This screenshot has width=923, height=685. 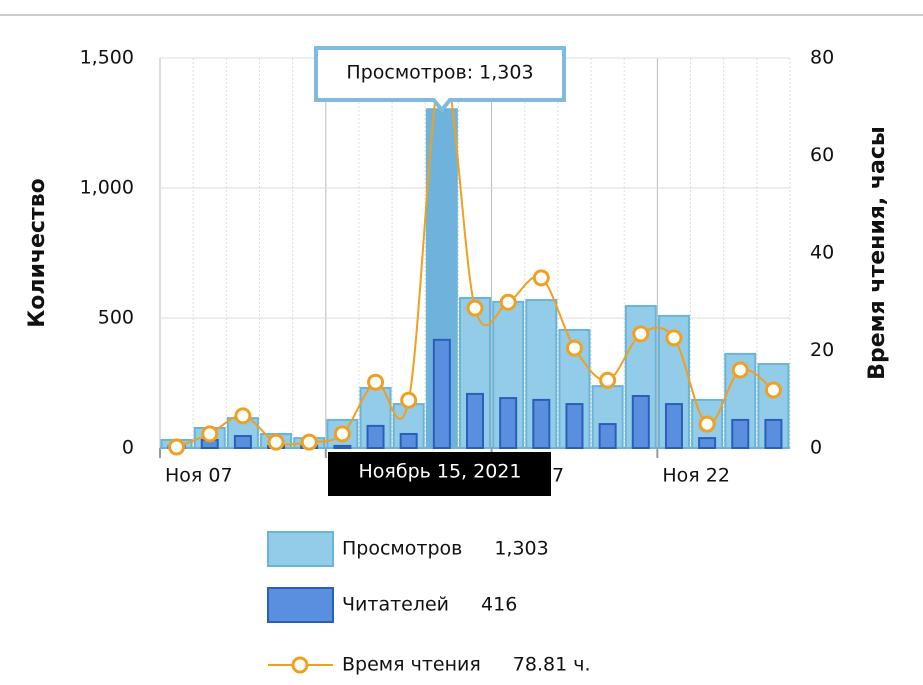 I want to click on y-tick-label: 1,000, so click(x=107, y=188).